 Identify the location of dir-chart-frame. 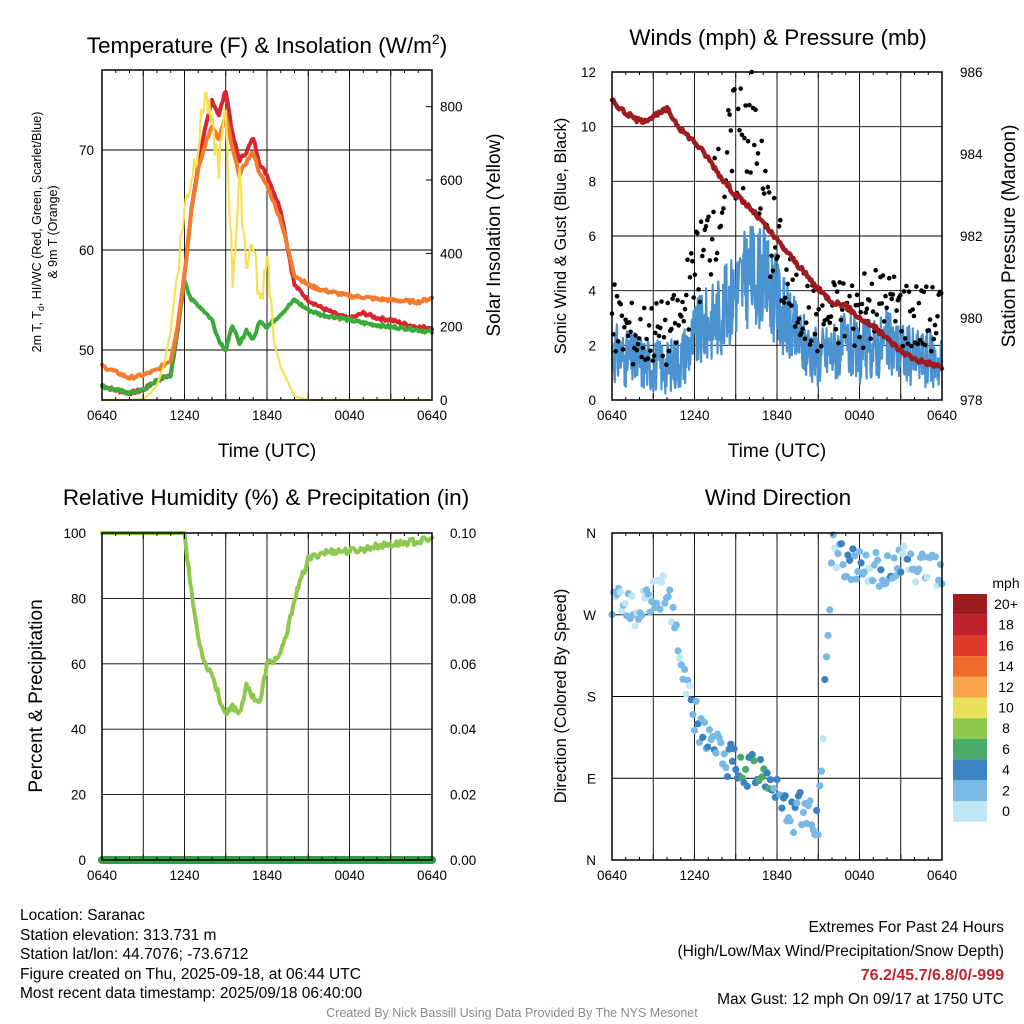
(777, 696).